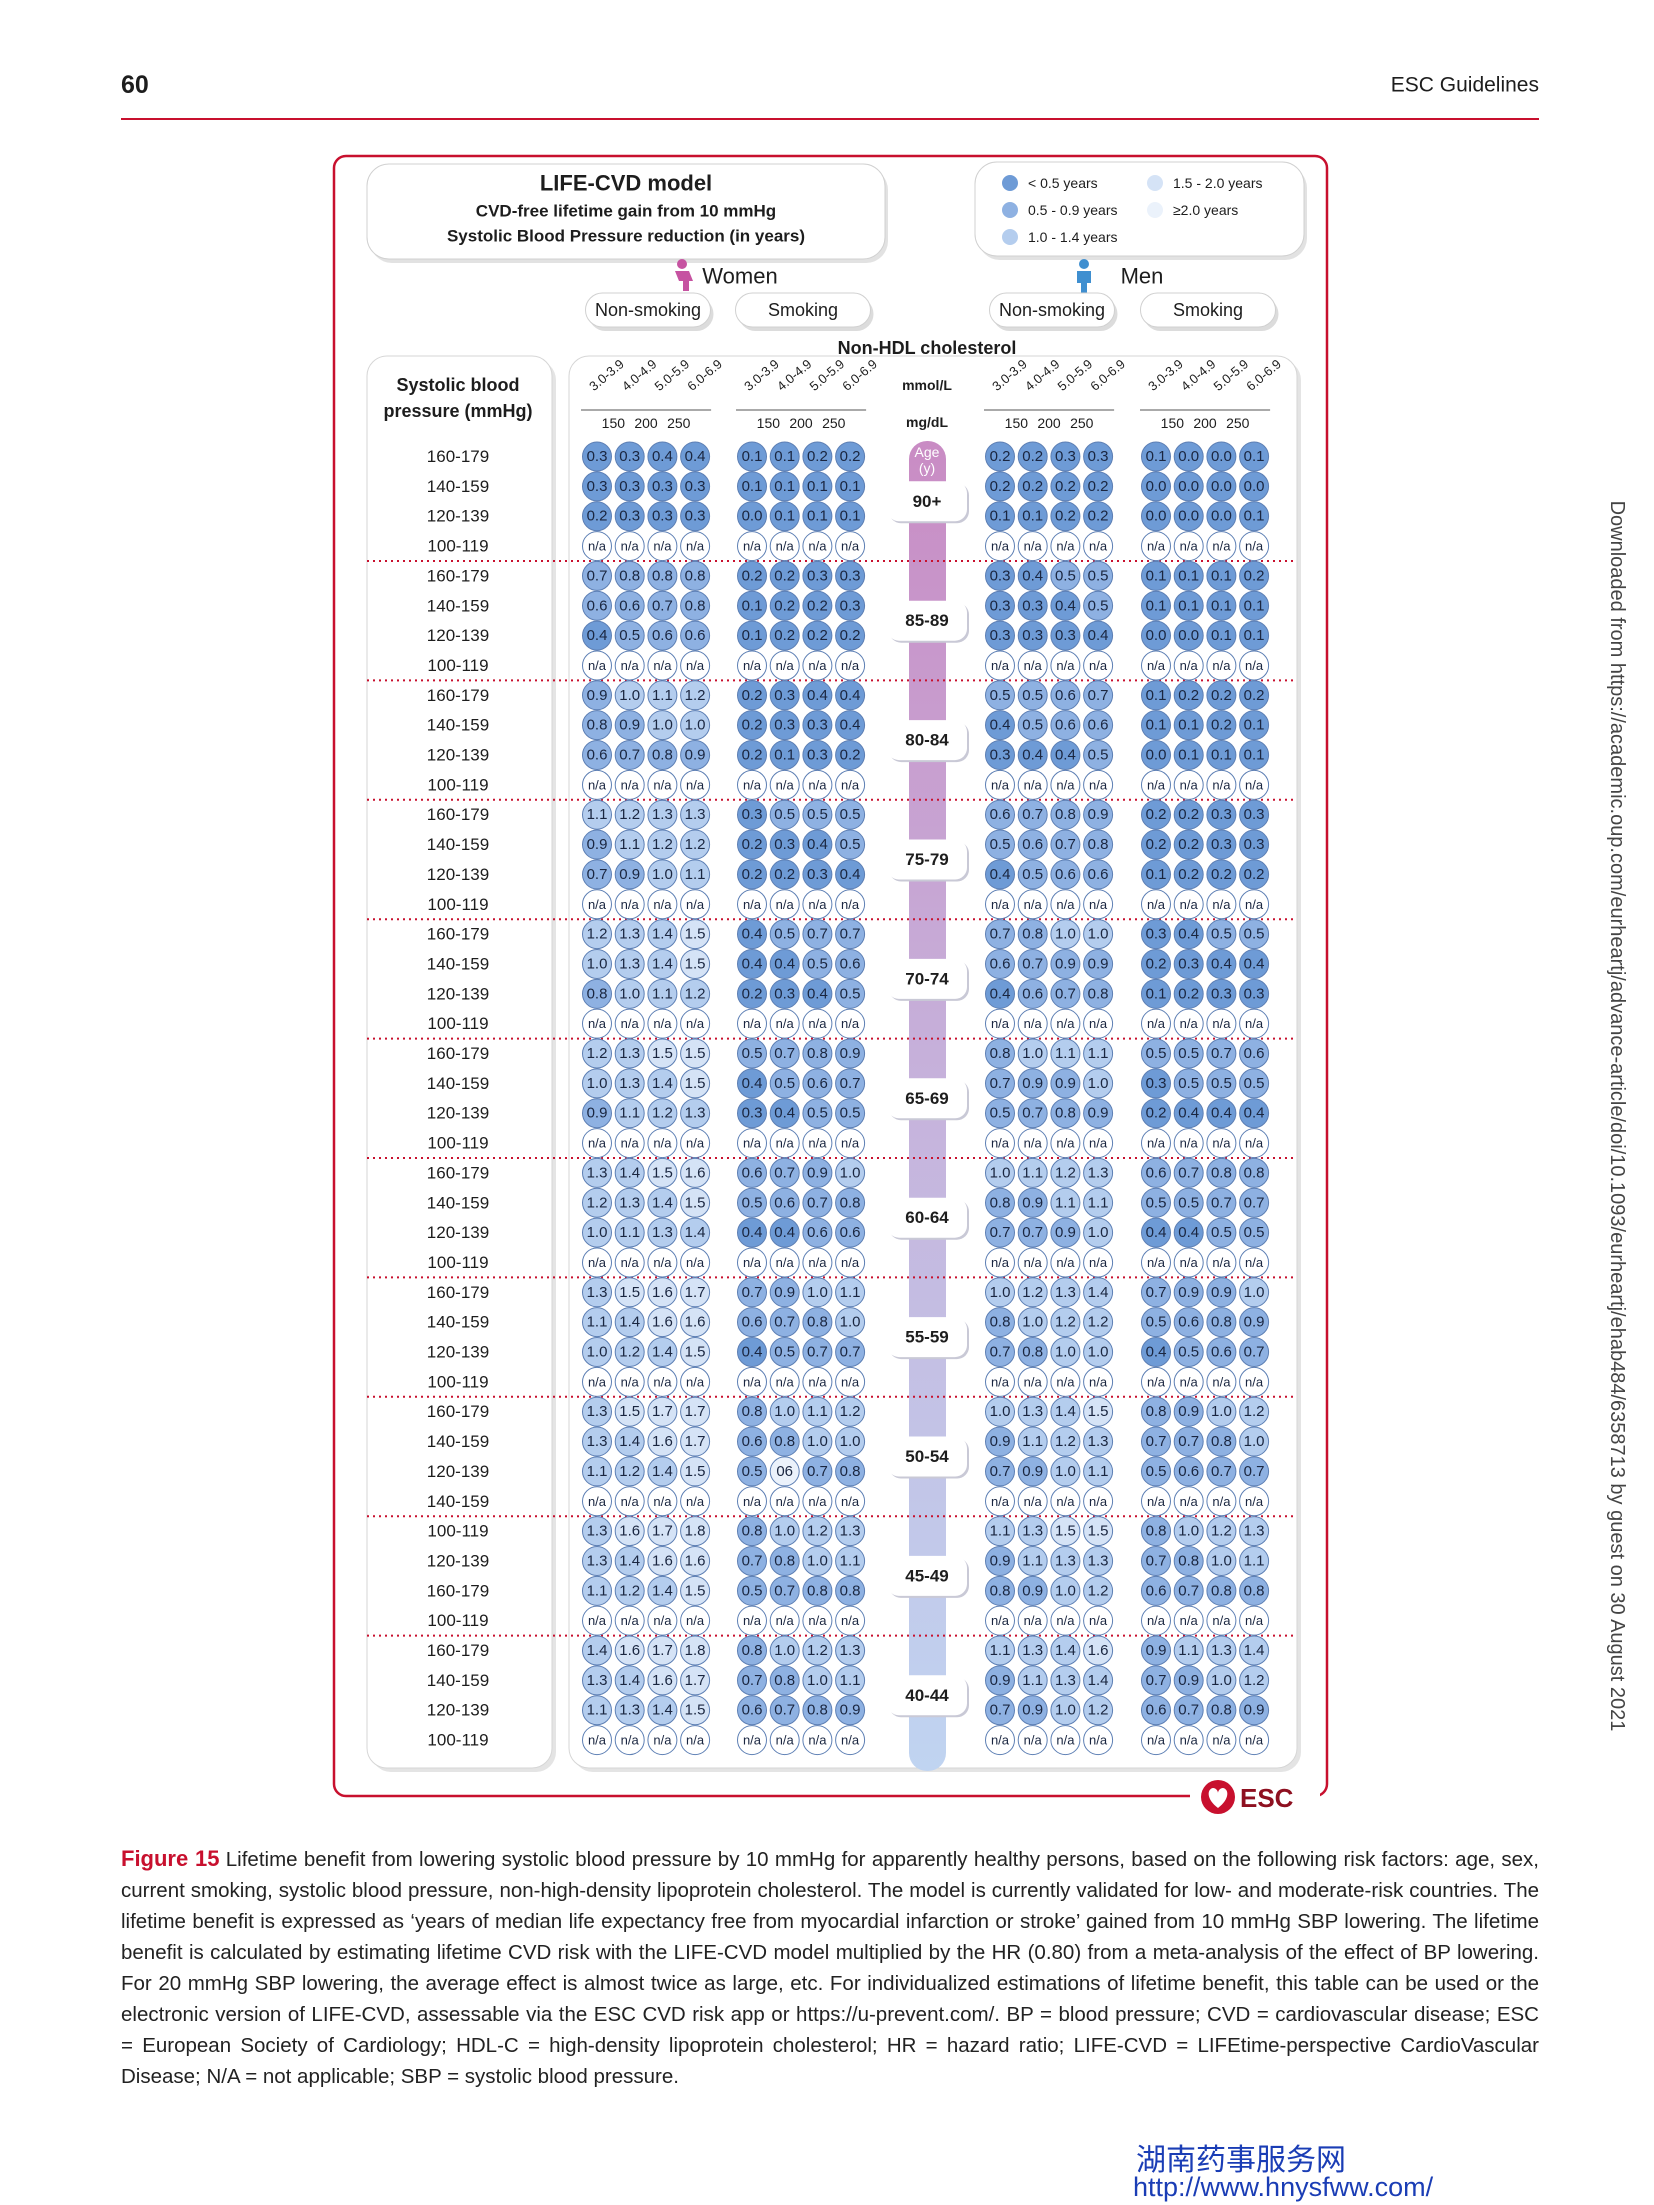  Describe the element at coordinates (1065, 1172) in the screenshot. I see `cell-value: 1.2` at that location.